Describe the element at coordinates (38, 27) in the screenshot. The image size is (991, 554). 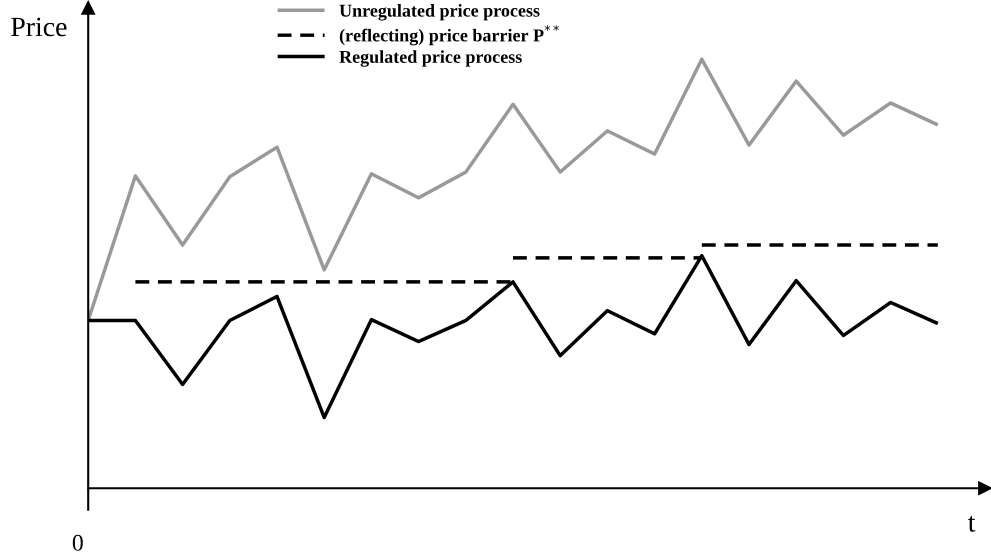
I see `y-axis-title: Price` at that location.